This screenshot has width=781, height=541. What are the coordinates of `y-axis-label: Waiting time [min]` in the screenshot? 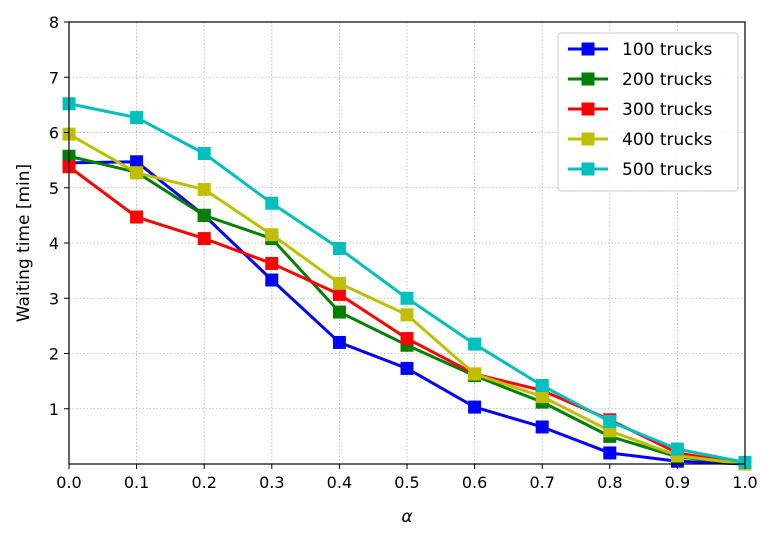 It's located at (24, 243).